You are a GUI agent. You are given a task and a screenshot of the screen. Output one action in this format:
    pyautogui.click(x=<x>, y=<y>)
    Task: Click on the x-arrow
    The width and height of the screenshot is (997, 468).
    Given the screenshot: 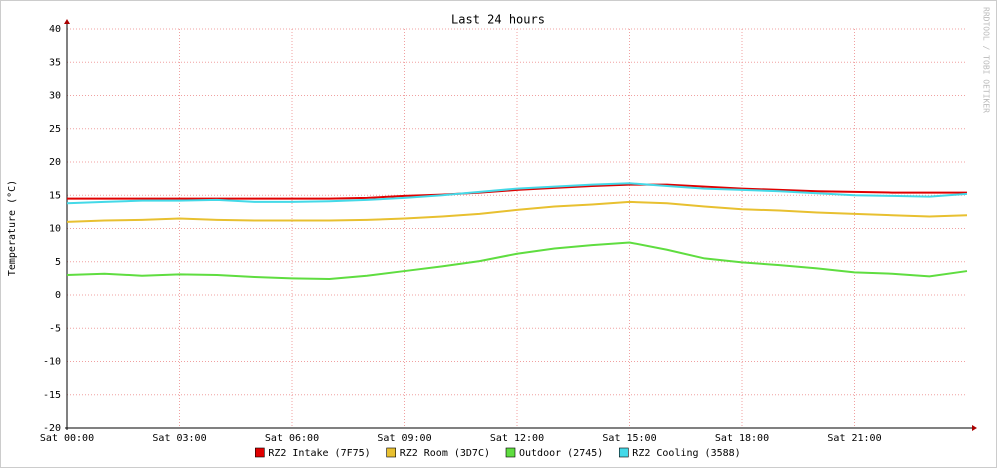 What is the action you would take?
    pyautogui.click(x=974, y=428)
    